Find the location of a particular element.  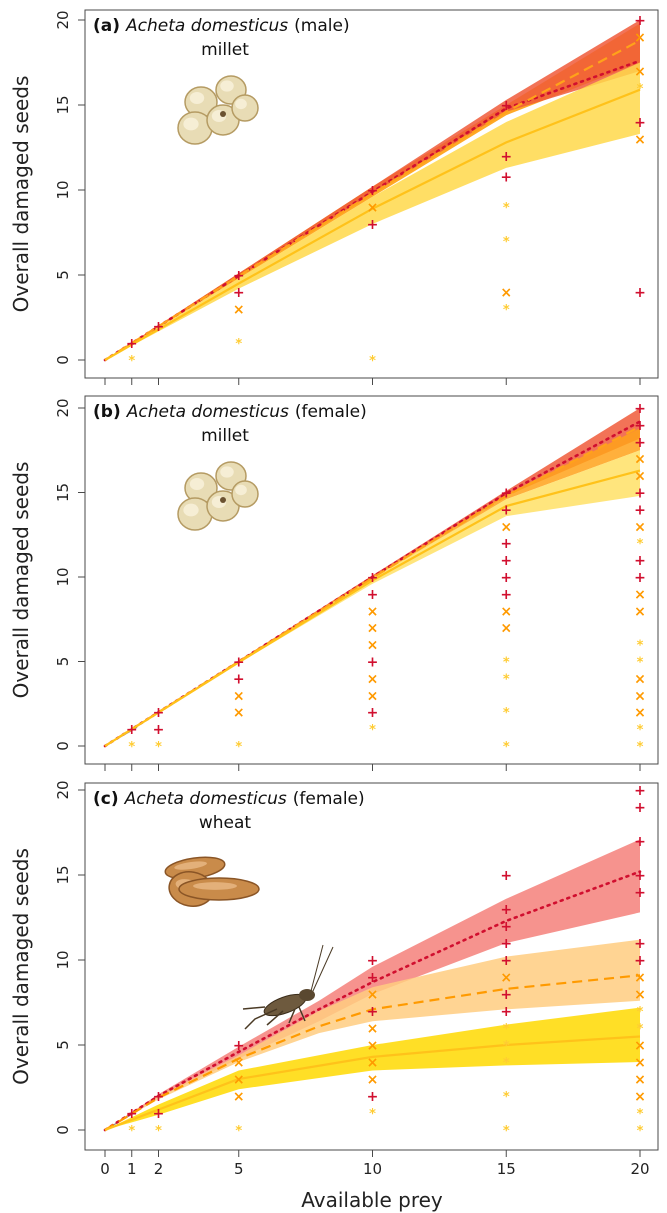

y-tick-label: 10 is located at coordinates (63, 189).